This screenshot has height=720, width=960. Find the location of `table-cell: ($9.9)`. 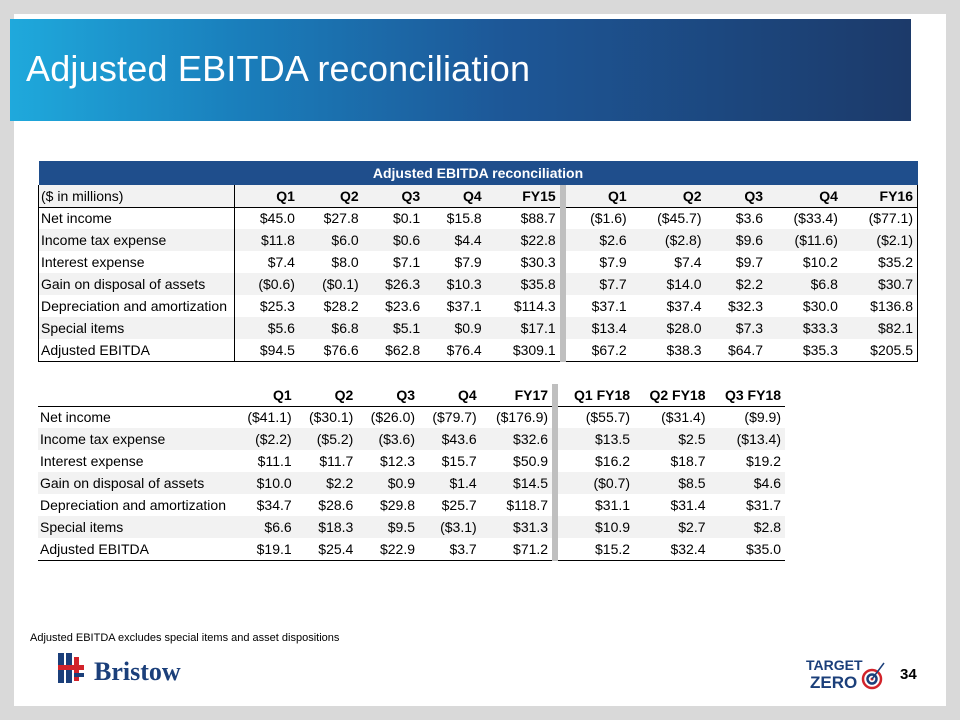

table-cell: ($9.9) is located at coordinates (762, 417).